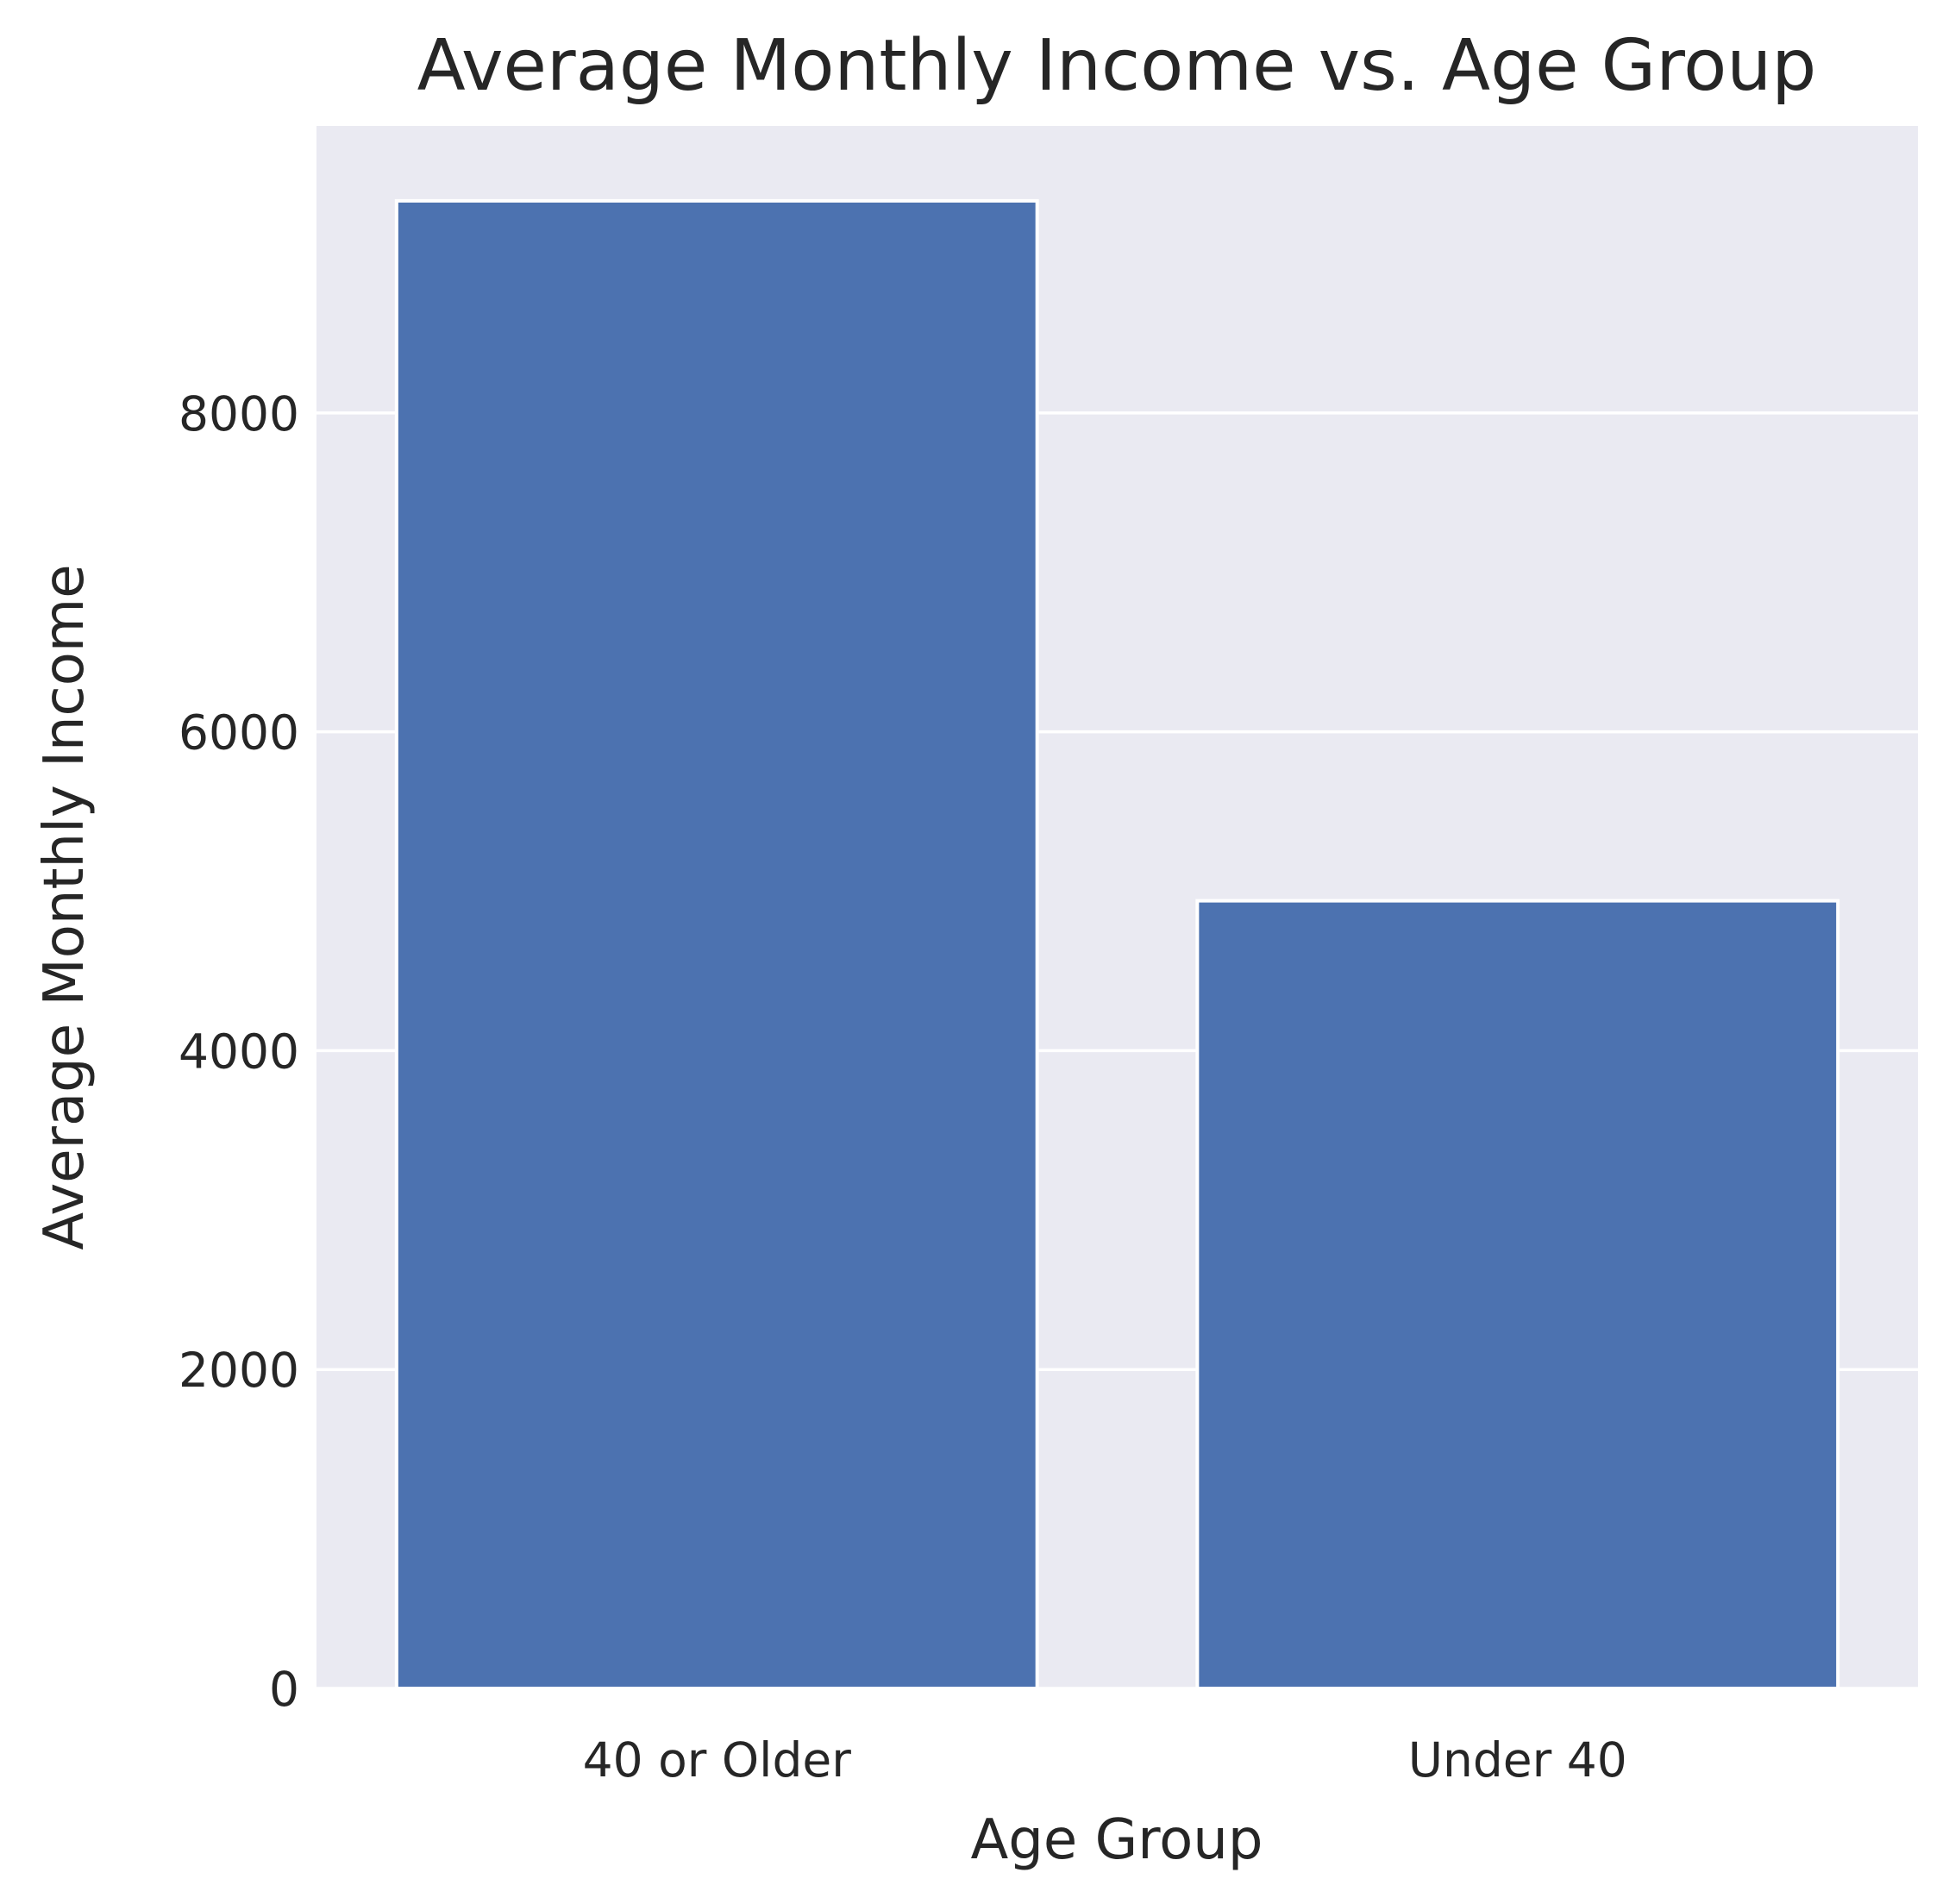  I want to click on y-tick-label: 6000, so click(239, 733).